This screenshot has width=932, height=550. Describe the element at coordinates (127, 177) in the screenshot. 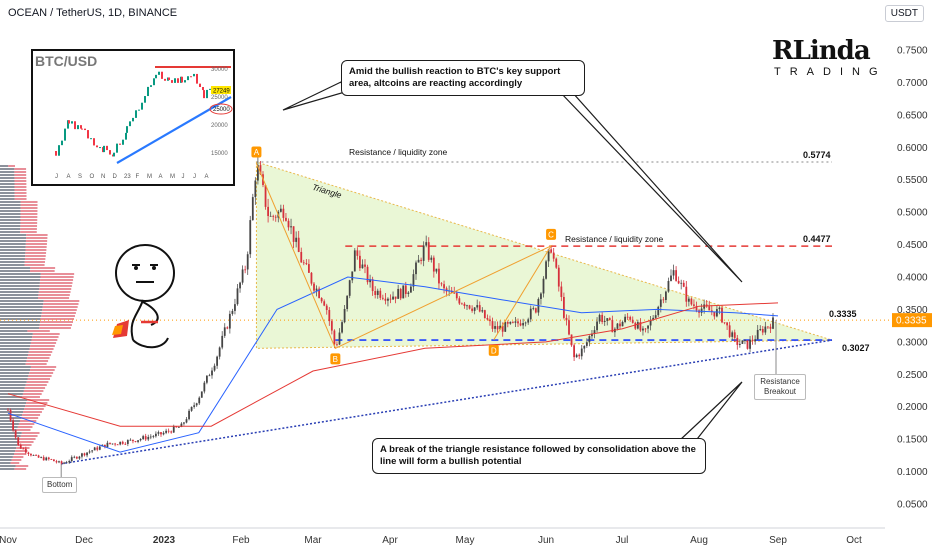

I see `inset-time-tick: 23` at that location.